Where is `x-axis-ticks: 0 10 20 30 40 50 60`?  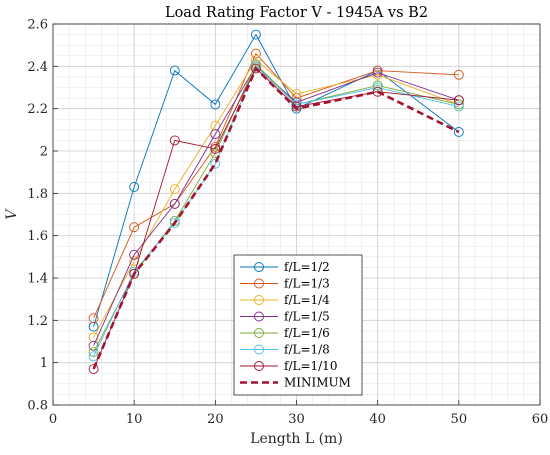
x-axis-ticks: 0 10 20 30 40 50 60 is located at coordinates (298, 413).